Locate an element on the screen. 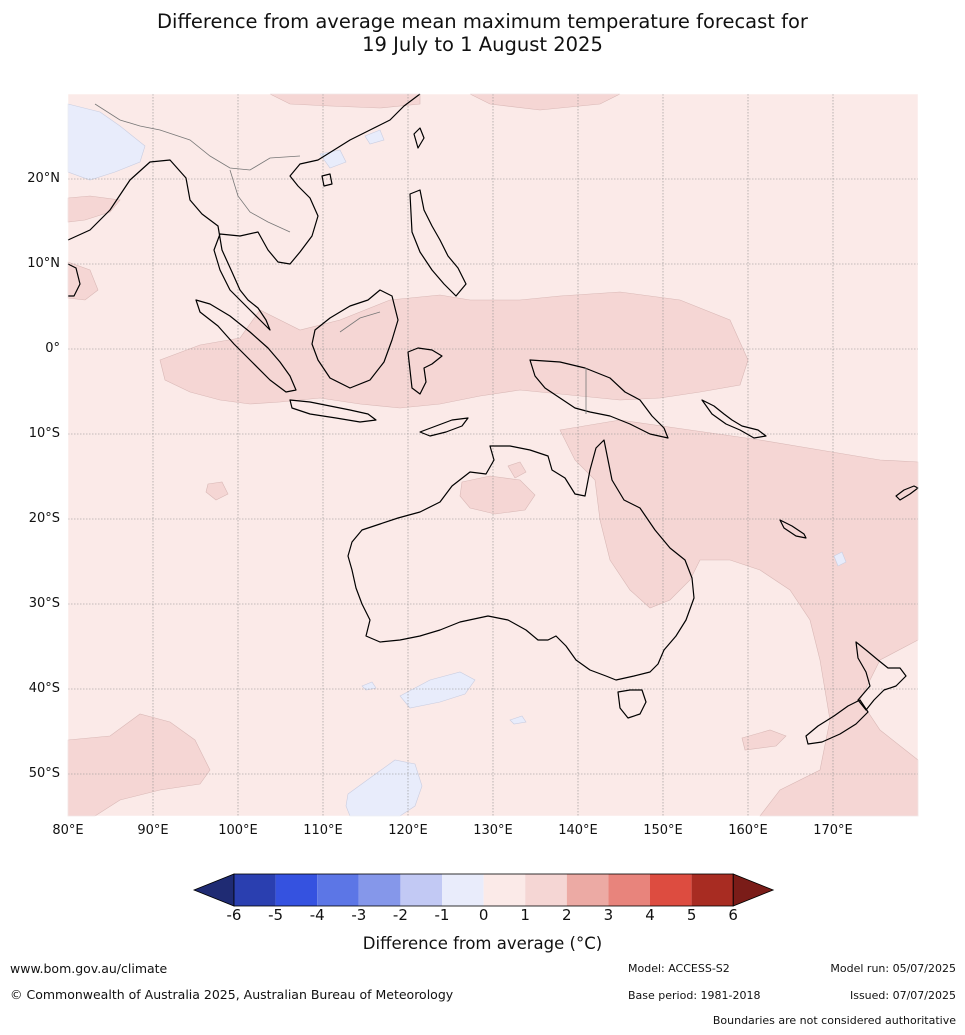 The height and width of the screenshot is (1035, 965). borneo-coastline is located at coordinates (355, 339).